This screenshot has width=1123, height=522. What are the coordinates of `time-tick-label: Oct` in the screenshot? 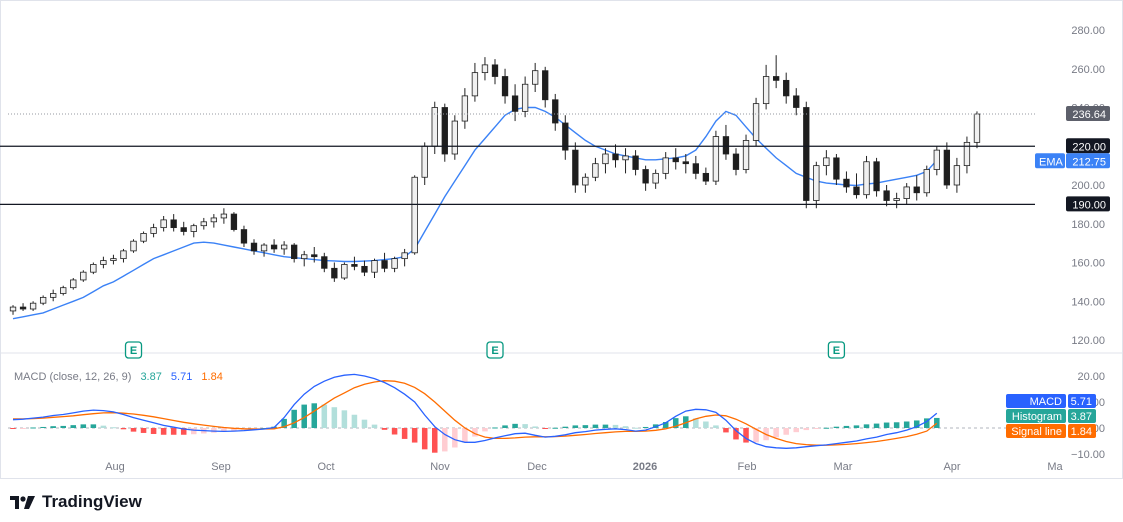 It's located at (325, 467).